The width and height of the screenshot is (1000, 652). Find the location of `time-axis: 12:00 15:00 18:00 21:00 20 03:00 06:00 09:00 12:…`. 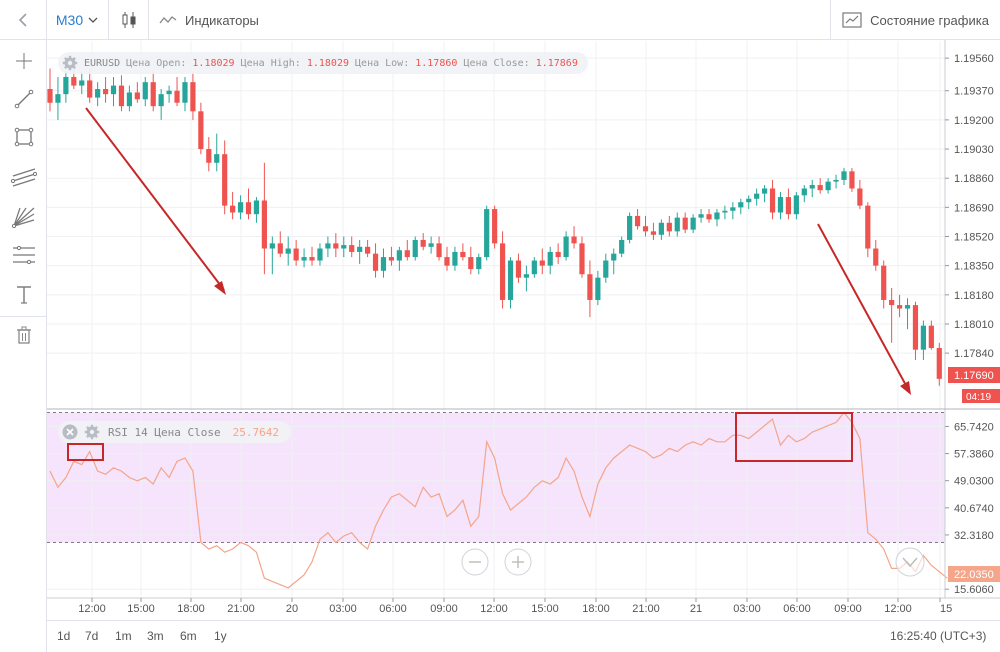

time-axis: 12:00 15:00 18:00 21:00 20 03:00 06:00 09:00 12:… is located at coordinates (515, 606).